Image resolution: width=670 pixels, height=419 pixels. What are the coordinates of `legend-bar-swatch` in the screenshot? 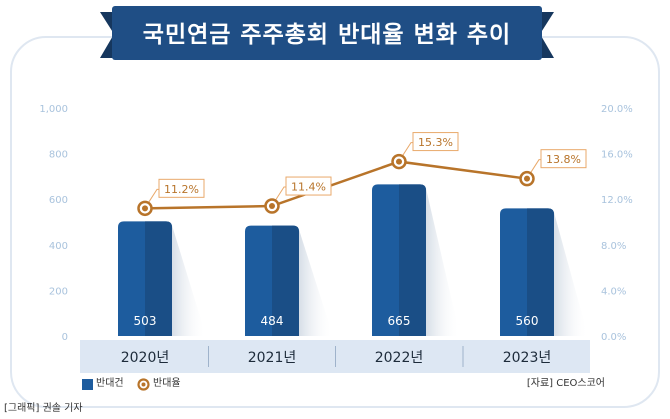 It's located at (87, 384).